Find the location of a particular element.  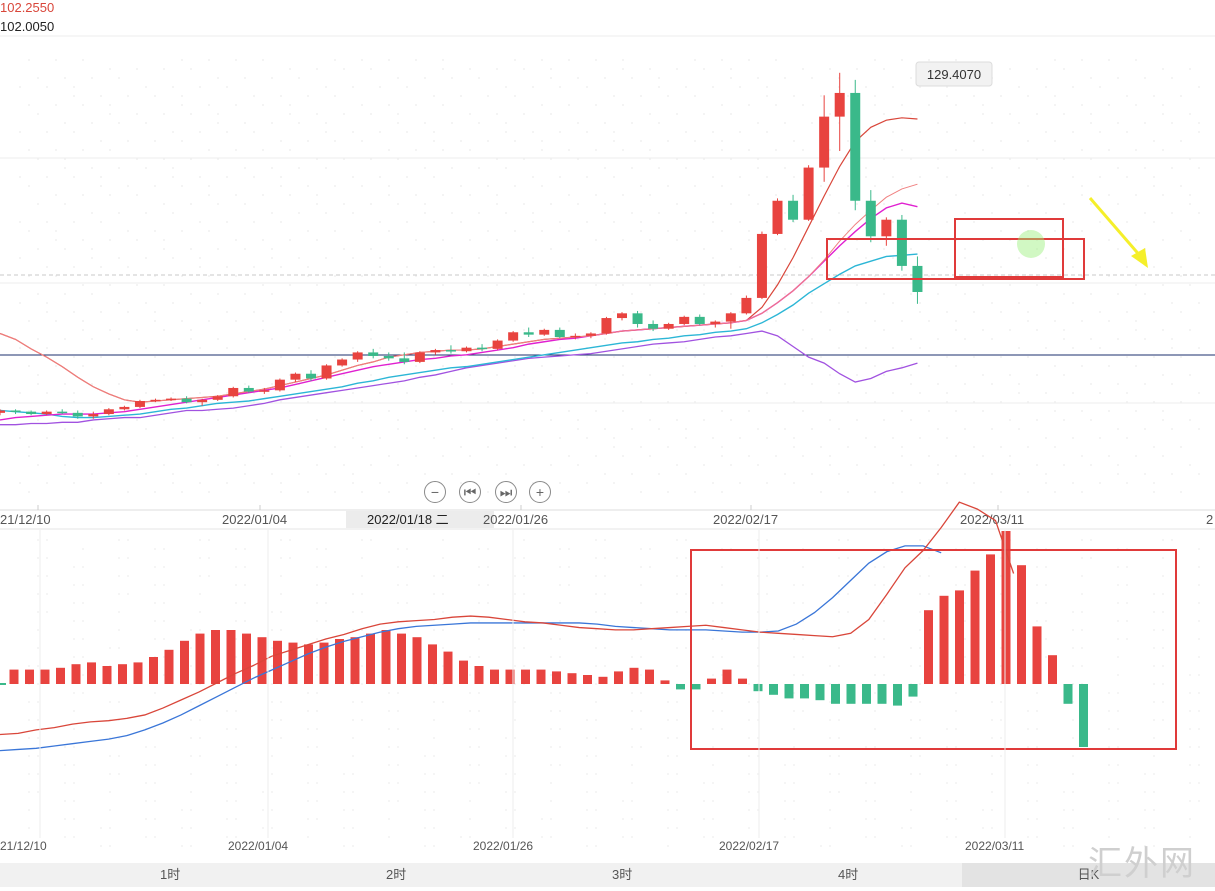

top-axis-tick-label: 2022/01/26 is located at coordinates (515, 519).